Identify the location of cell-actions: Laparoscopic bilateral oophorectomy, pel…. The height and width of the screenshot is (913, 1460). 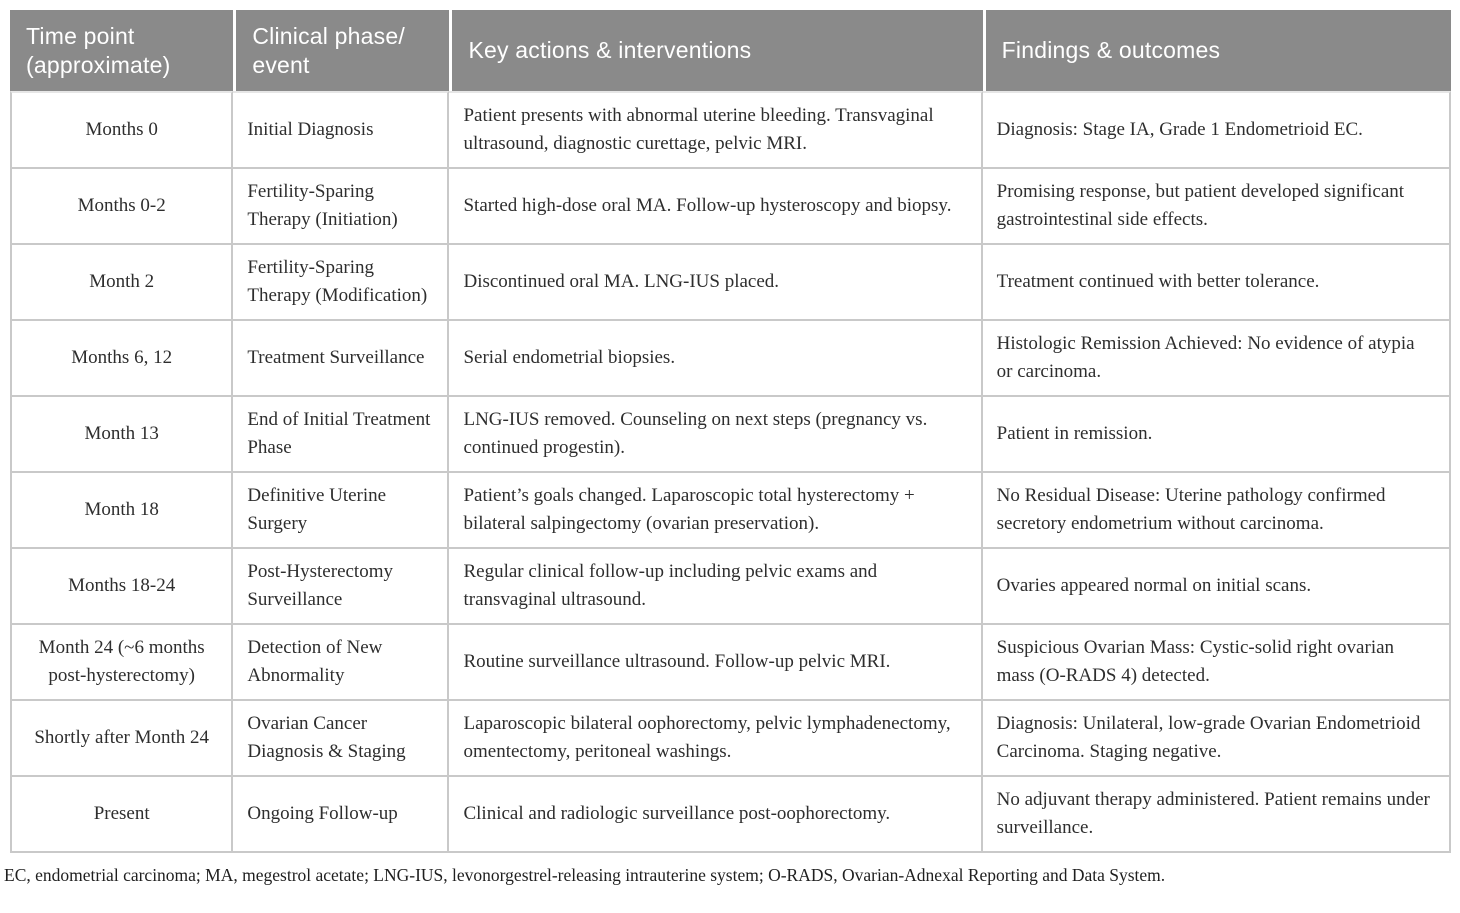
(716, 739).